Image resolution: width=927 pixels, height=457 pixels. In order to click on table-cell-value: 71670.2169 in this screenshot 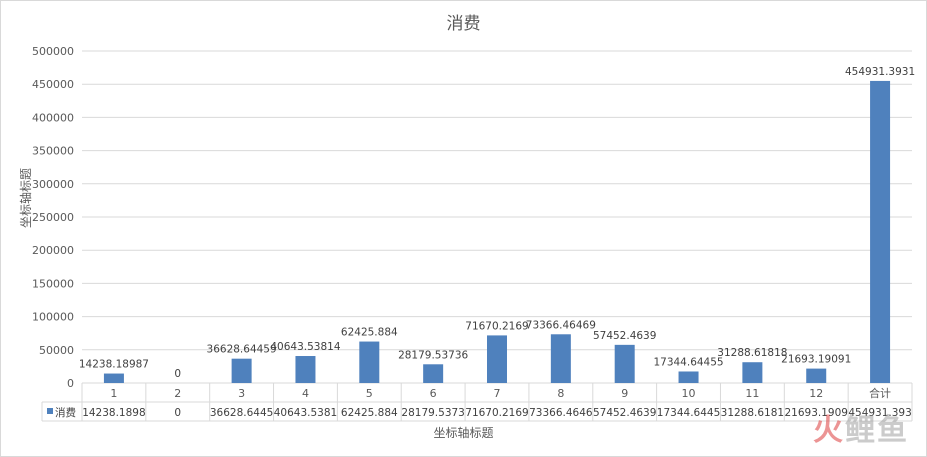, I will do `click(496, 413)`.